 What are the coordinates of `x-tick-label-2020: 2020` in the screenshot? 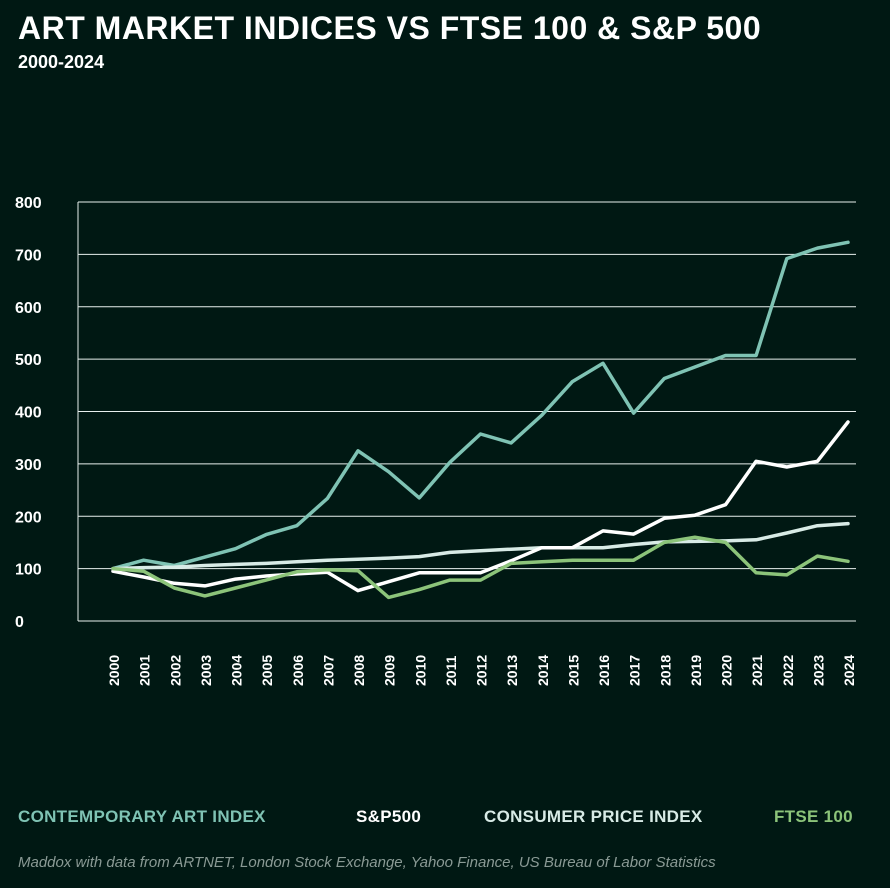 It's located at (727, 670).